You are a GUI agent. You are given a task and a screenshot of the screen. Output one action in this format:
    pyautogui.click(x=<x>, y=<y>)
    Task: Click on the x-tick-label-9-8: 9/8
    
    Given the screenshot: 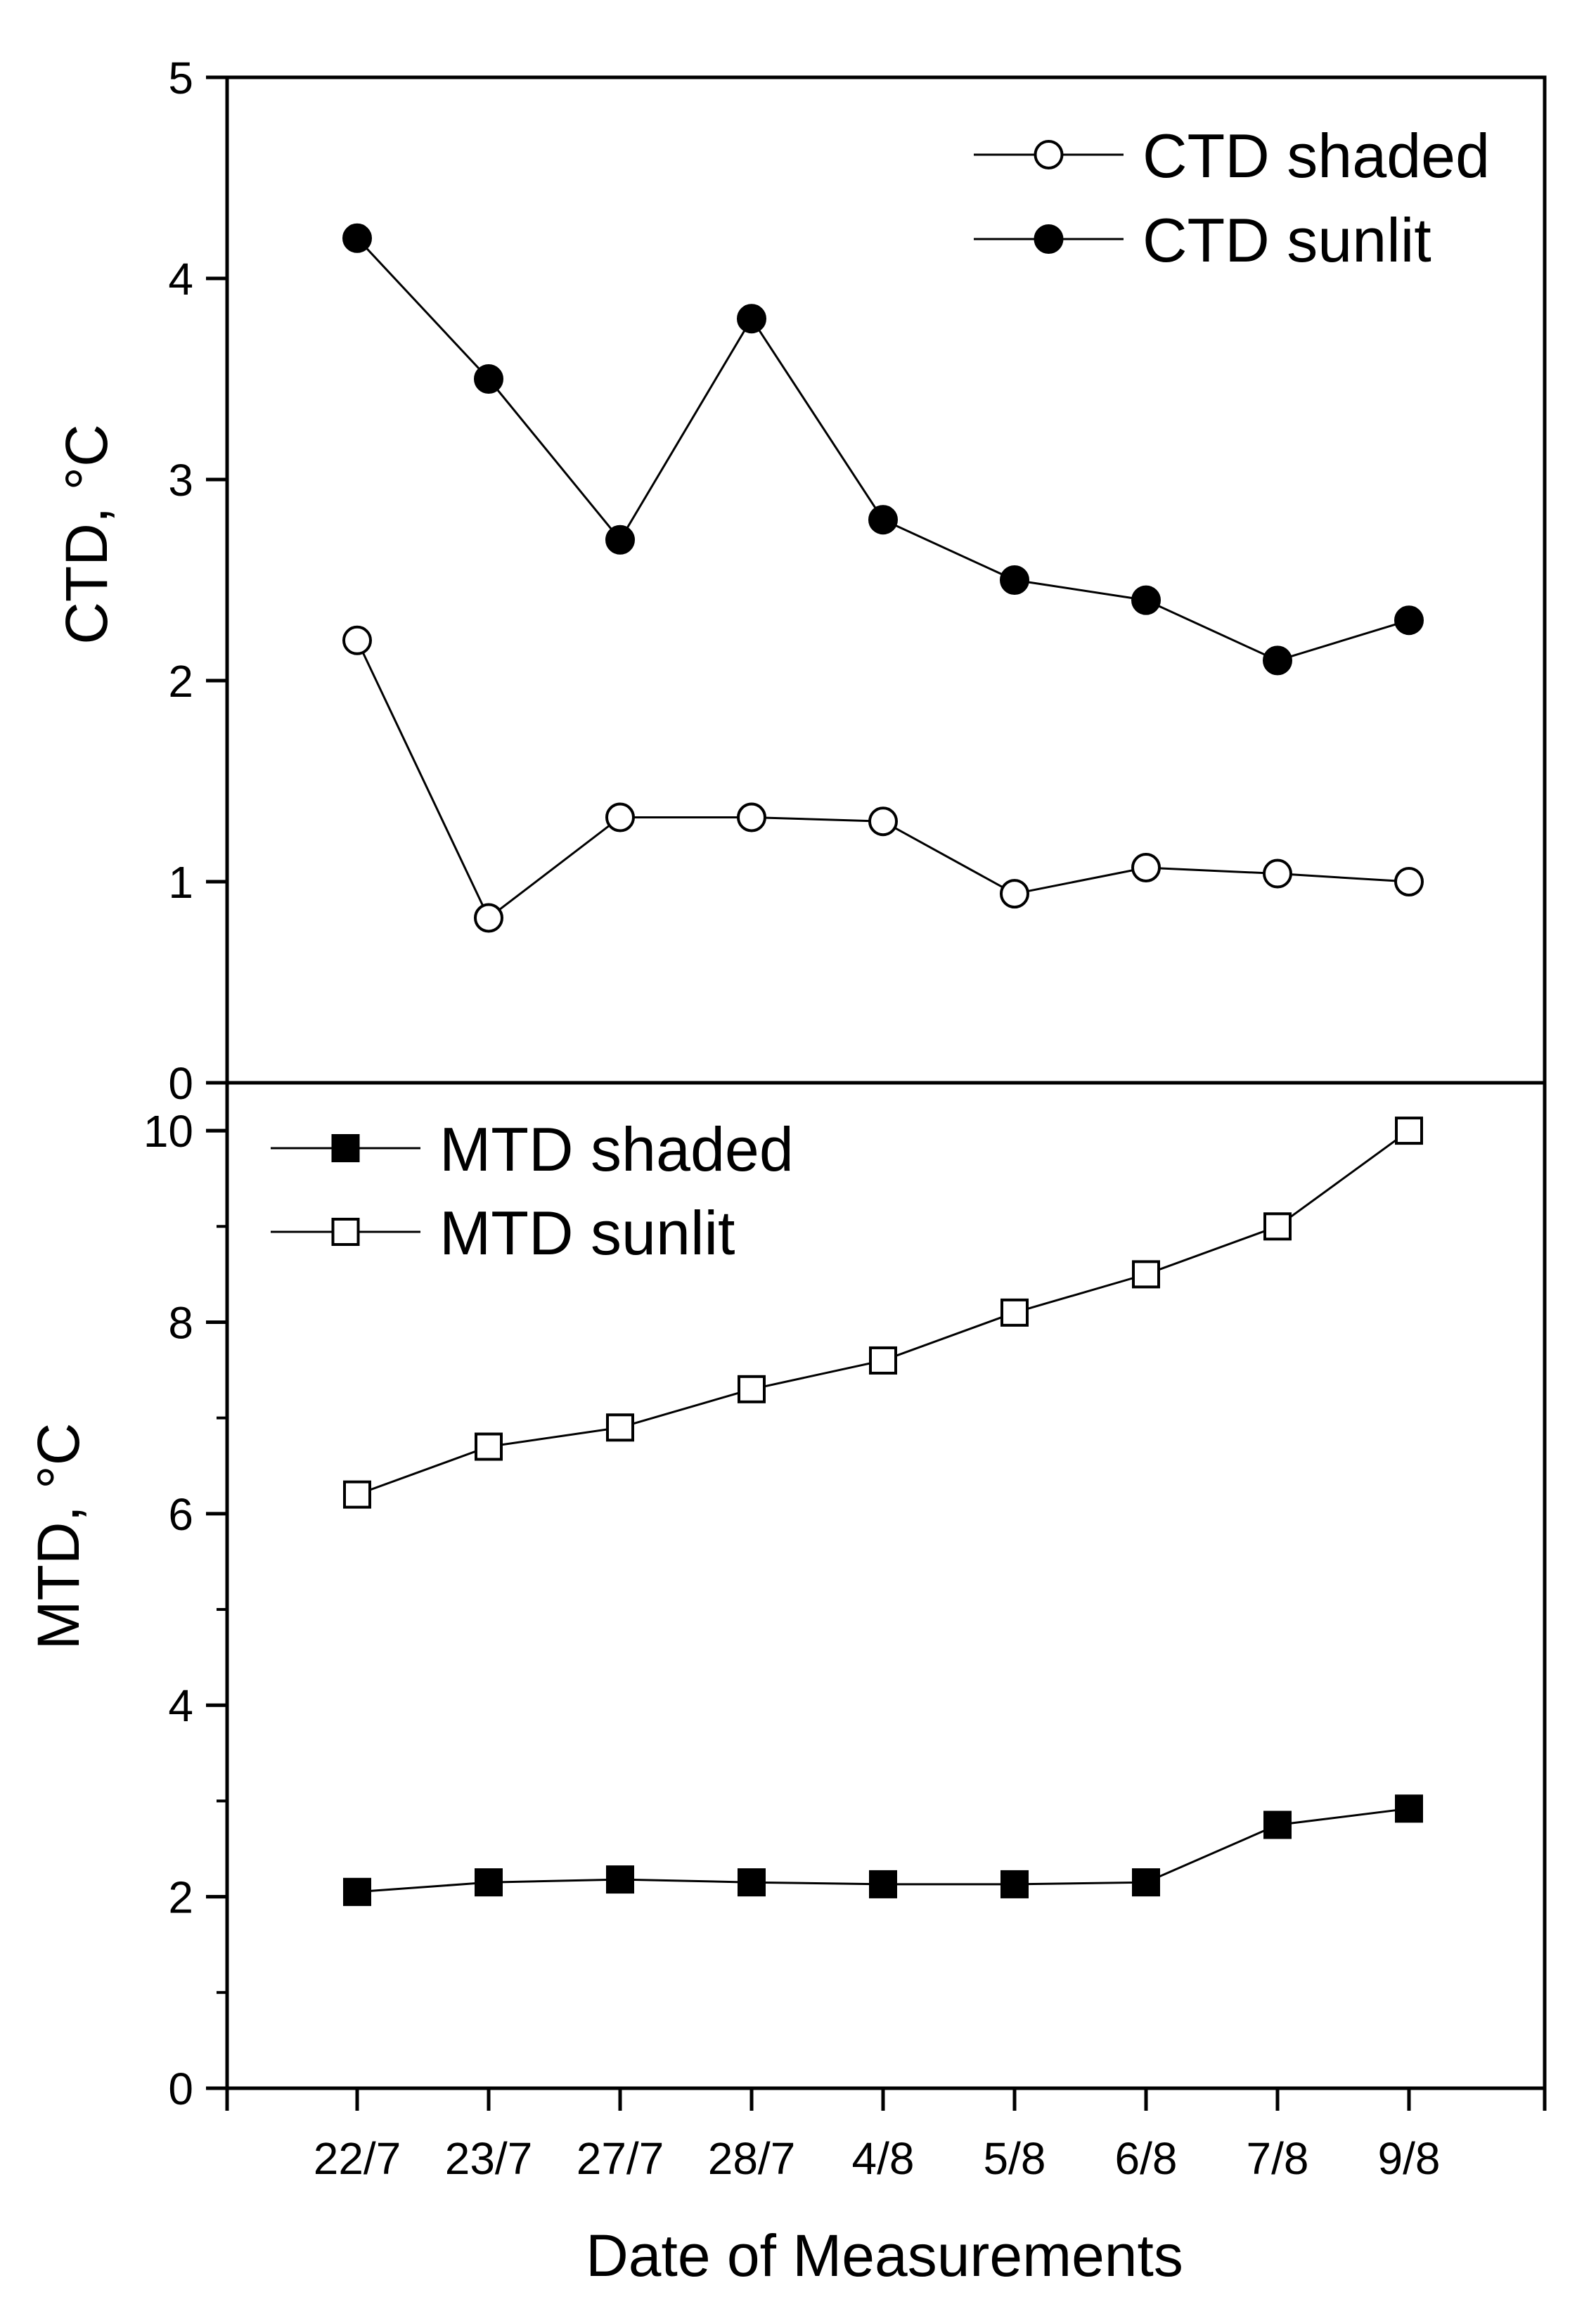 What is the action you would take?
    pyautogui.click(x=1409, y=2158)
    